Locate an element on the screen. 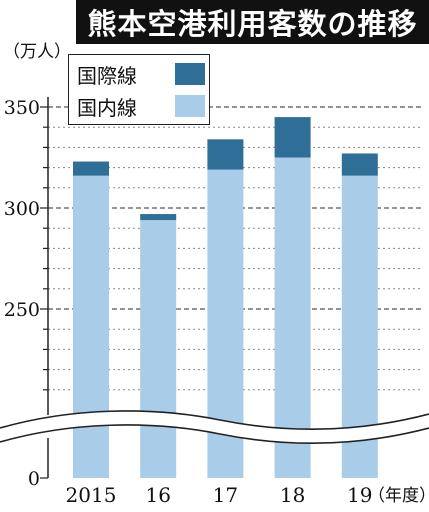 This screenshot has width=429, height=512. x-tick-label-2015: 2015 is located at coordinates (91, 495).